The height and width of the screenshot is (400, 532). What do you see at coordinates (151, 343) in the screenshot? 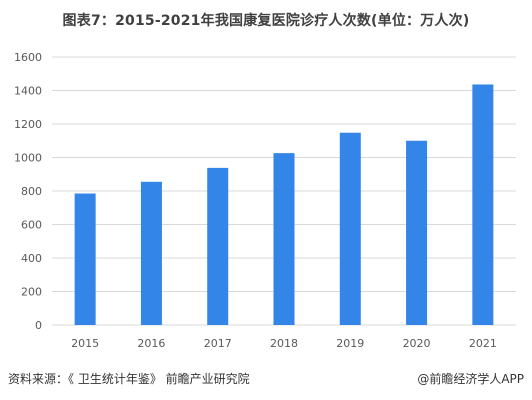
I see `x-tick-label: 2016` at bounding box center [151, 343].